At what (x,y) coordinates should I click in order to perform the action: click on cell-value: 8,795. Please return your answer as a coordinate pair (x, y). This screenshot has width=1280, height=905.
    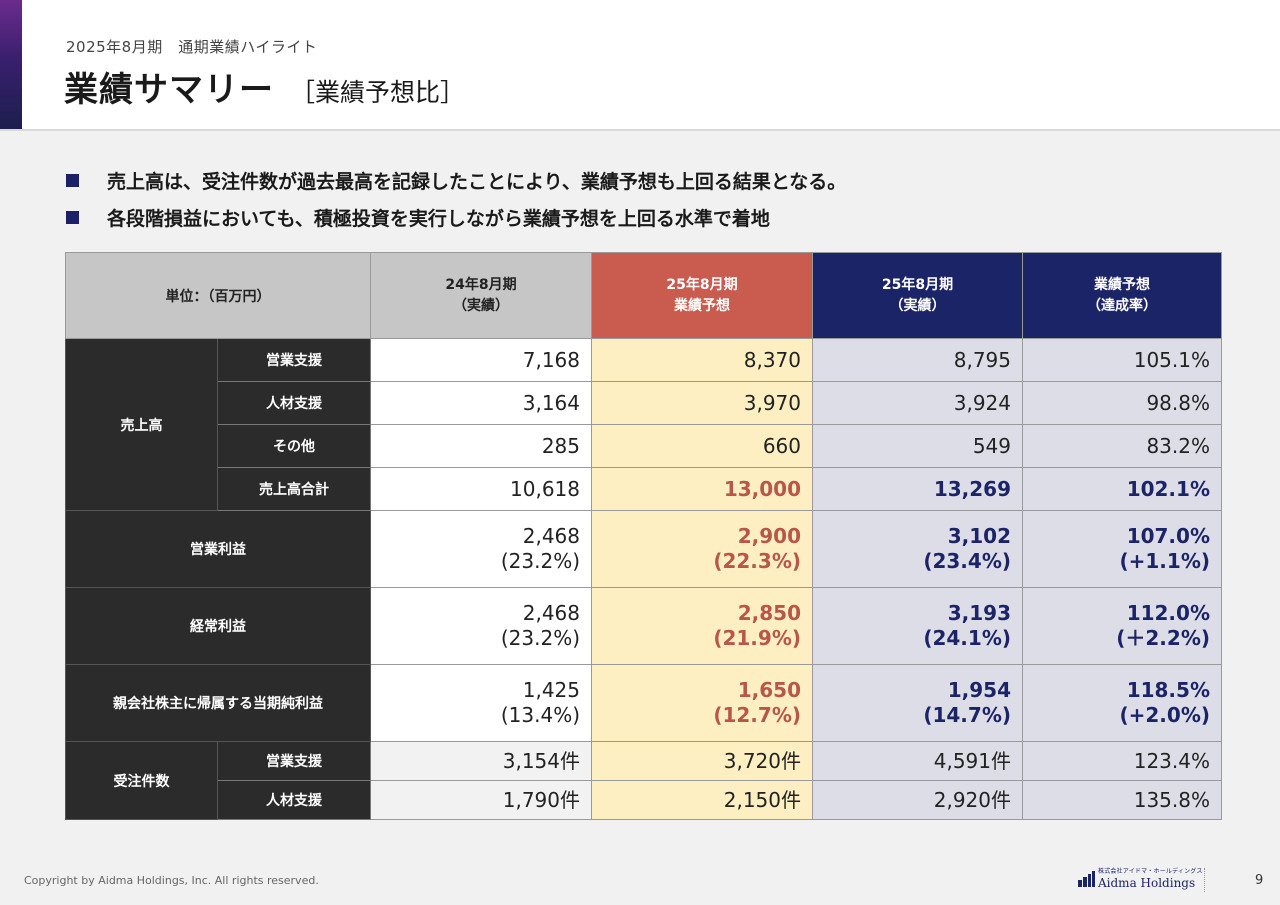
    Looking at the image, I should click on (917, 360).